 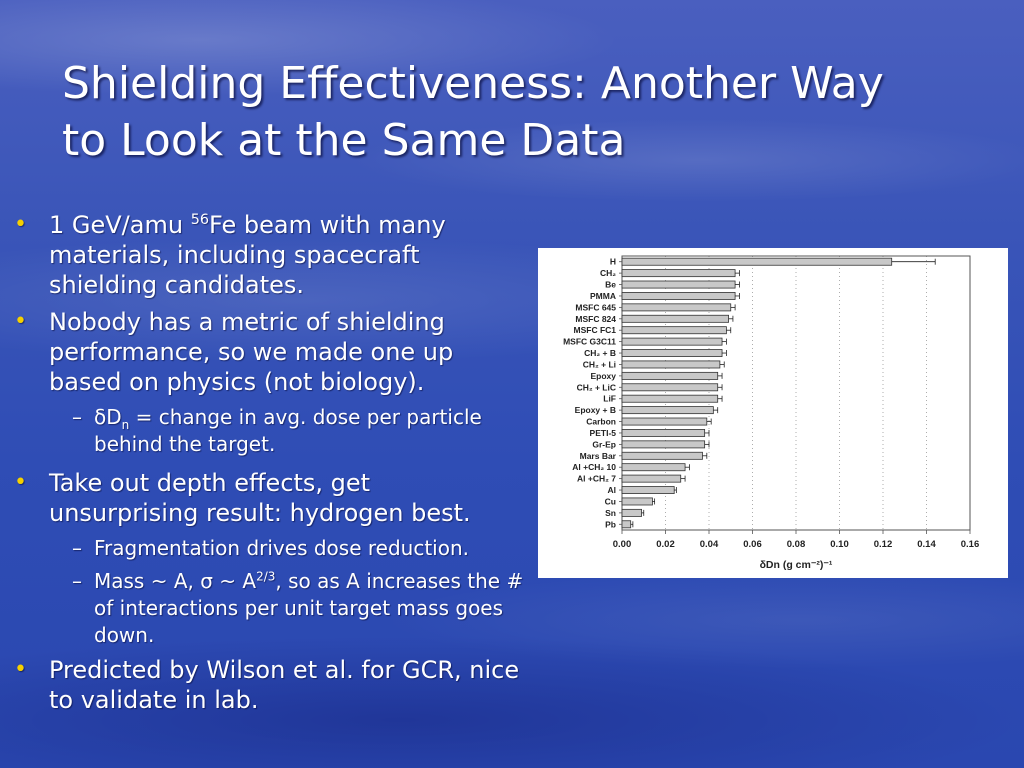 I want to click on delta-dn-symbol: δD, so click(x=108, y=417).